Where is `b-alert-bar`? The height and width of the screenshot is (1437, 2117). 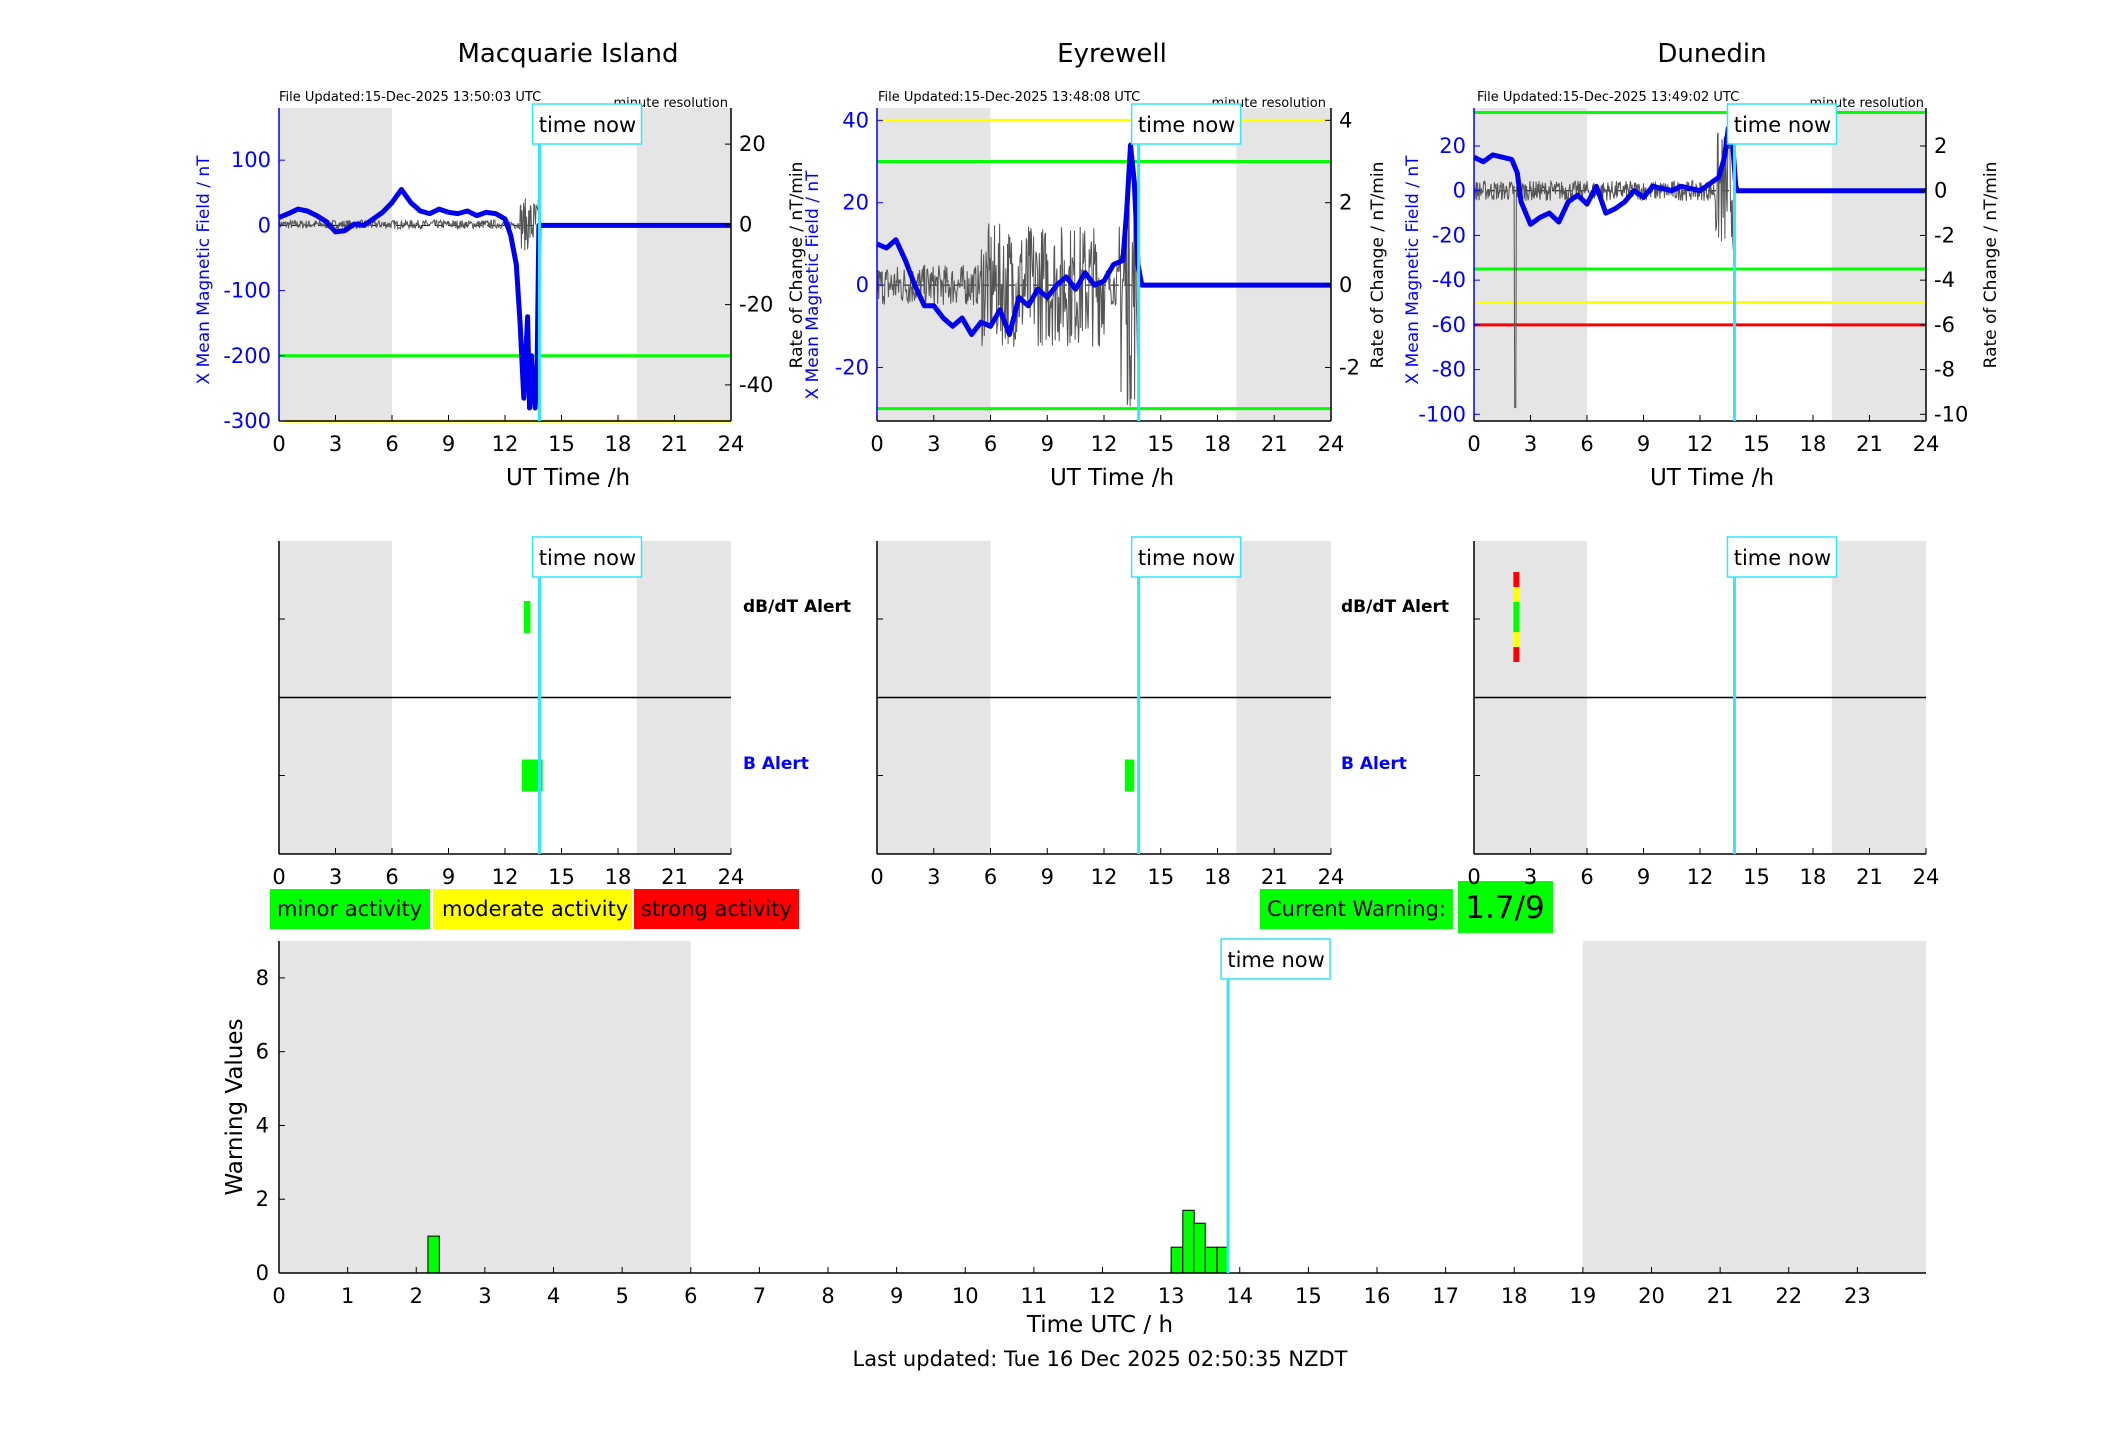 b-alert-bar is located at coordinates (532, 775).